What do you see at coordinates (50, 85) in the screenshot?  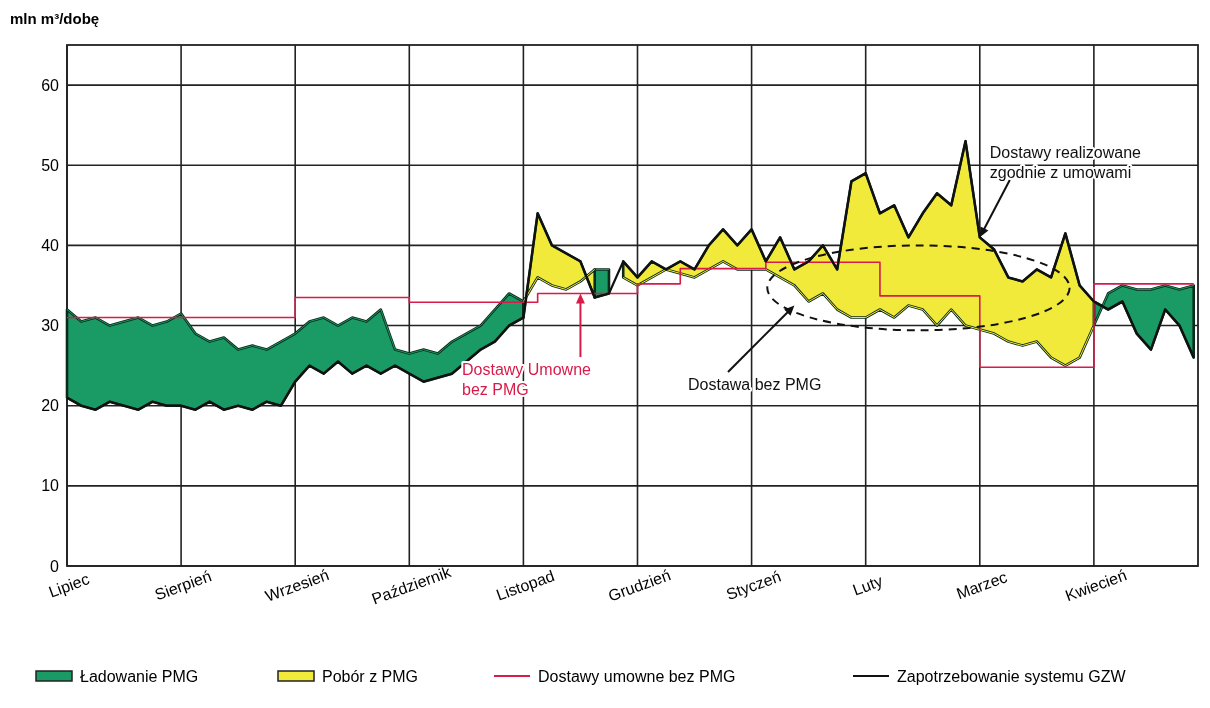 I see `y-tick-label: 60` at bounding box center [50, 85].